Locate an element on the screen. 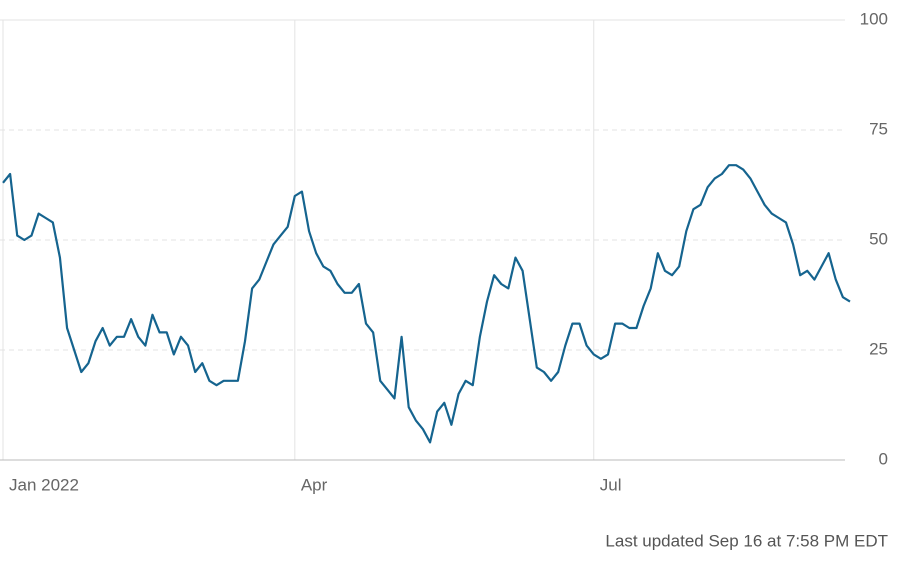  y-tick-label: 0 is located at coordinates (883, 458).